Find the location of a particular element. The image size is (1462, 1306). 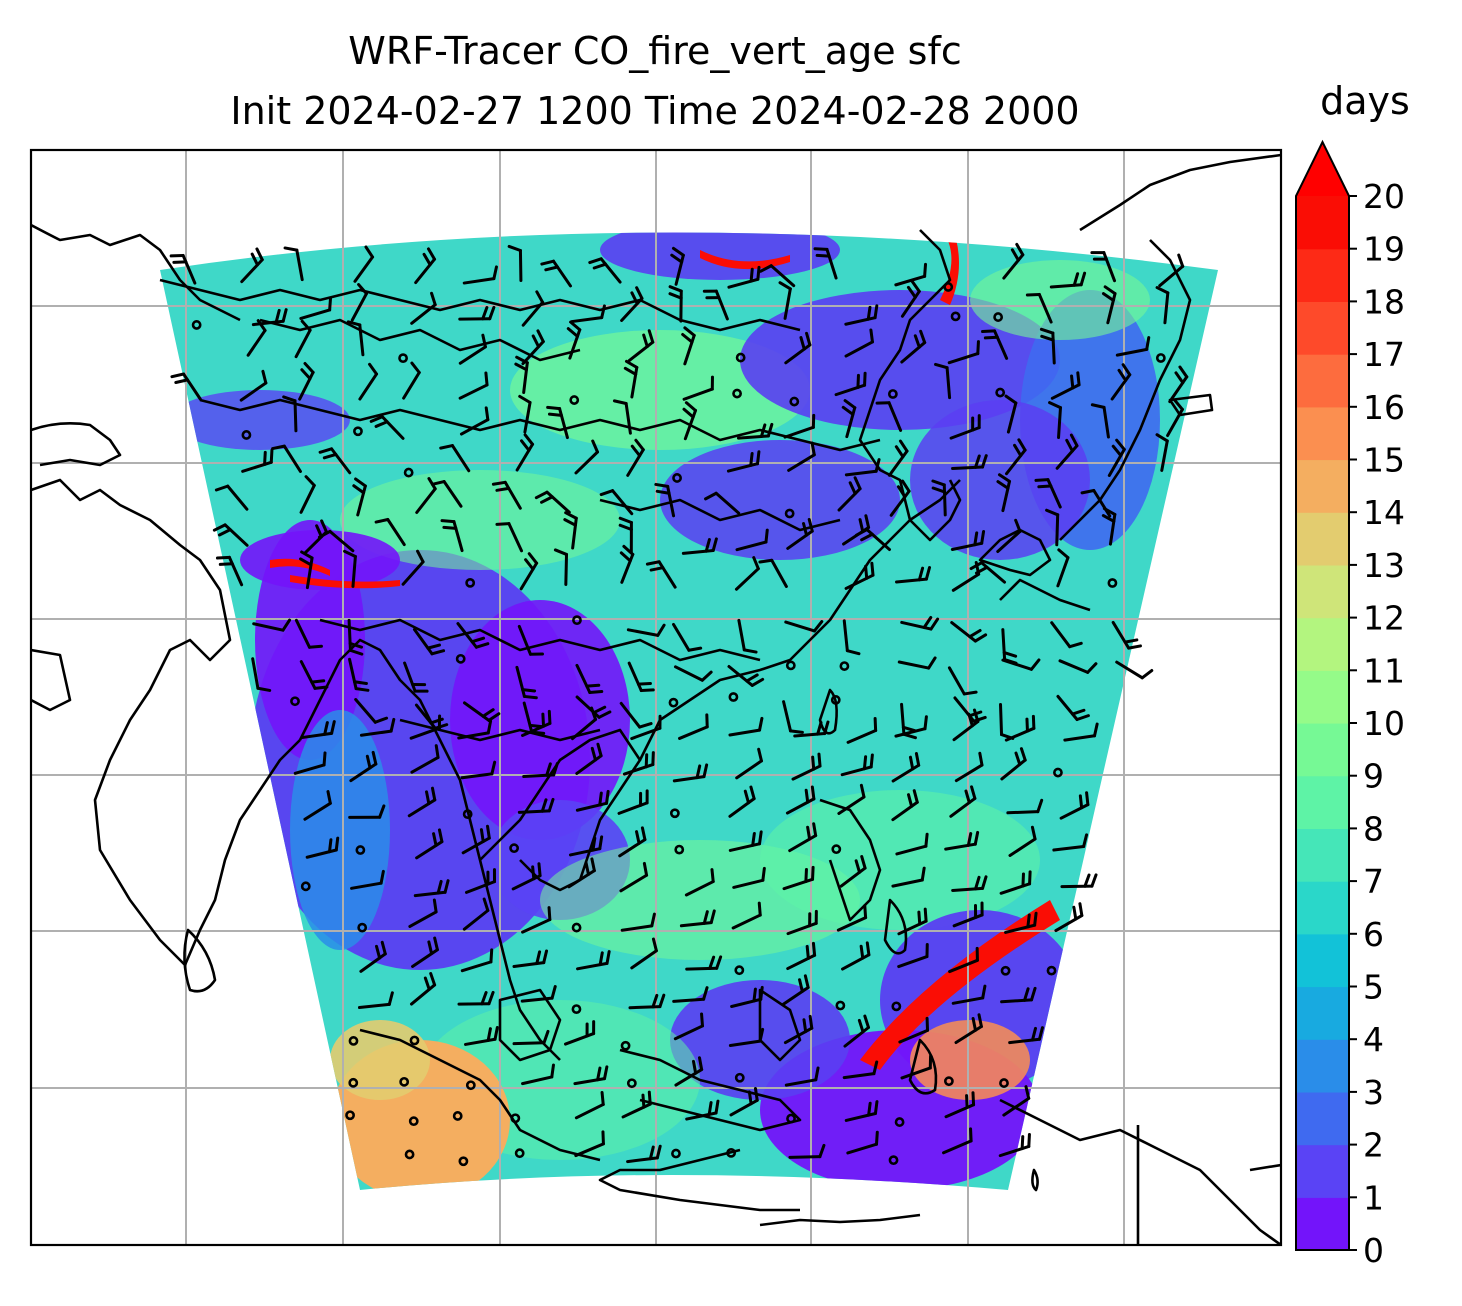

colorbar-tick-label: 12 is located at coordinates (1384, 618).